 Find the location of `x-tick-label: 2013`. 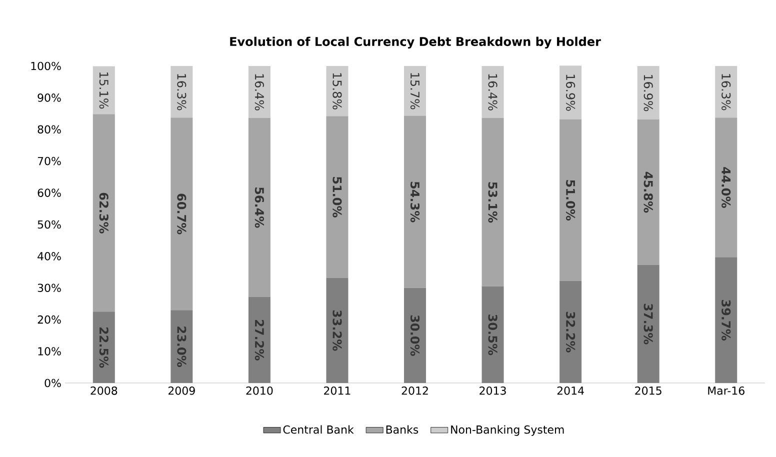

x-tick-label: 2013 is located at coordinates (493, 390).